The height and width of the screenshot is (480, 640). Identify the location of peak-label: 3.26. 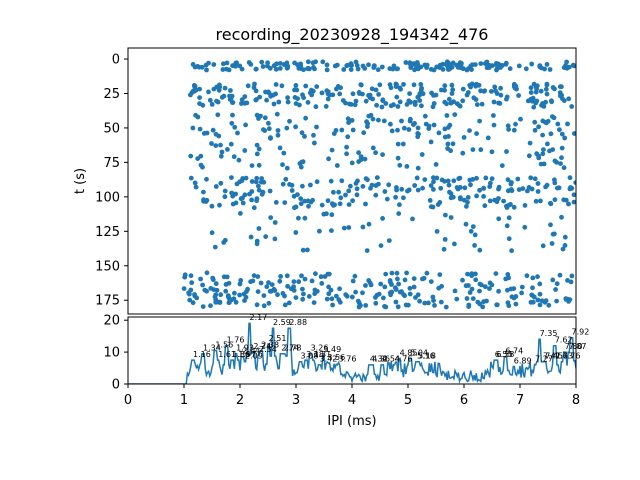
(320, 348).